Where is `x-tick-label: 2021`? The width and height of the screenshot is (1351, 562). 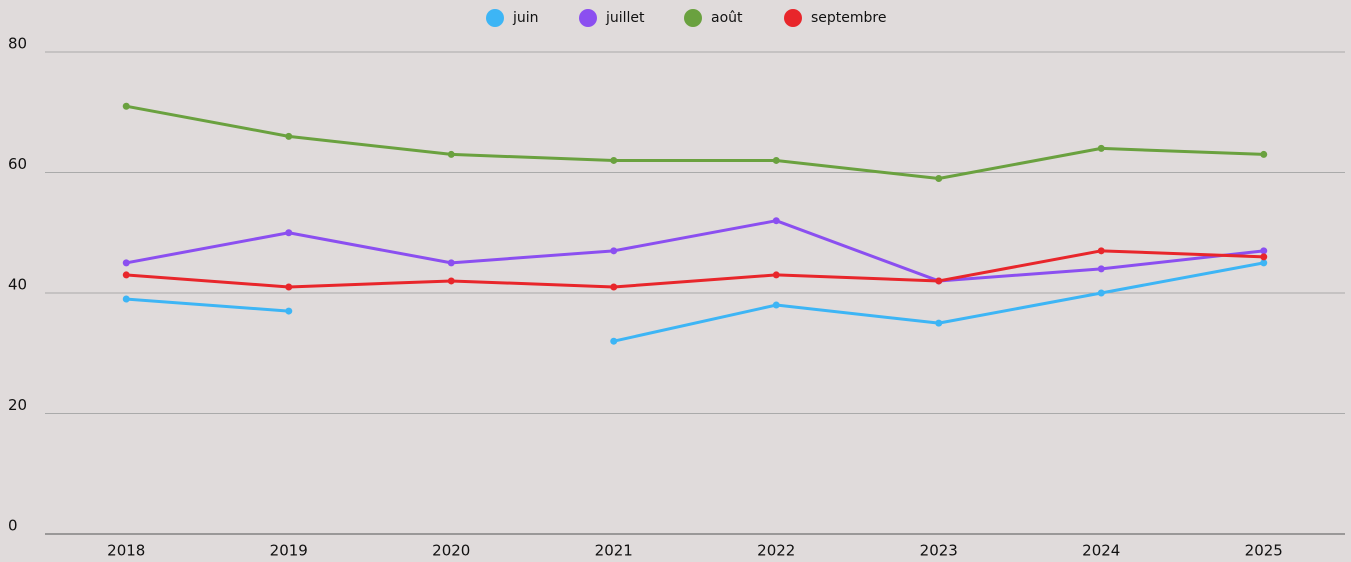
x-tick-label: 2021 is located at coordinates (614, 551).